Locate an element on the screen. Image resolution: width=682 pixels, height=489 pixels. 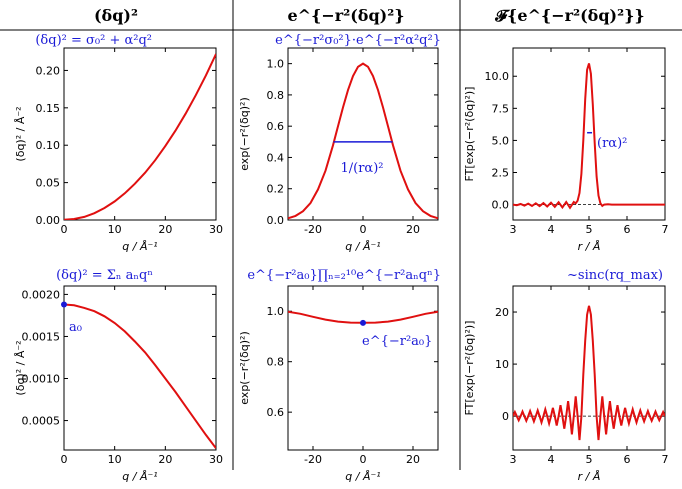
formula-annotation: ~sinc(rq_max) is located at coordinates (615, 275).